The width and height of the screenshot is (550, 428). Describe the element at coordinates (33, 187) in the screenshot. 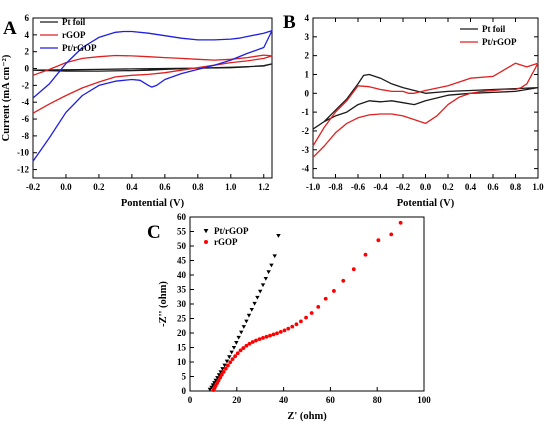

I see `x-tick-label: -0.2` at that location.